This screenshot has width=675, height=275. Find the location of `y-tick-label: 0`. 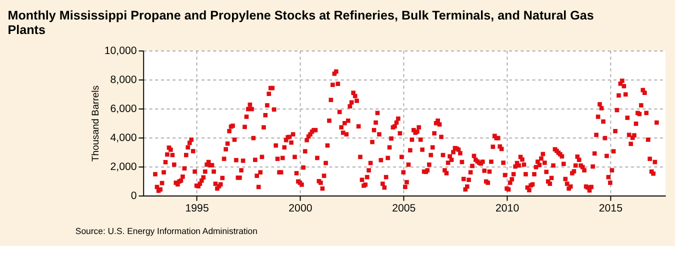

y-tick-label: 0 is located at coordinates (133, 196).